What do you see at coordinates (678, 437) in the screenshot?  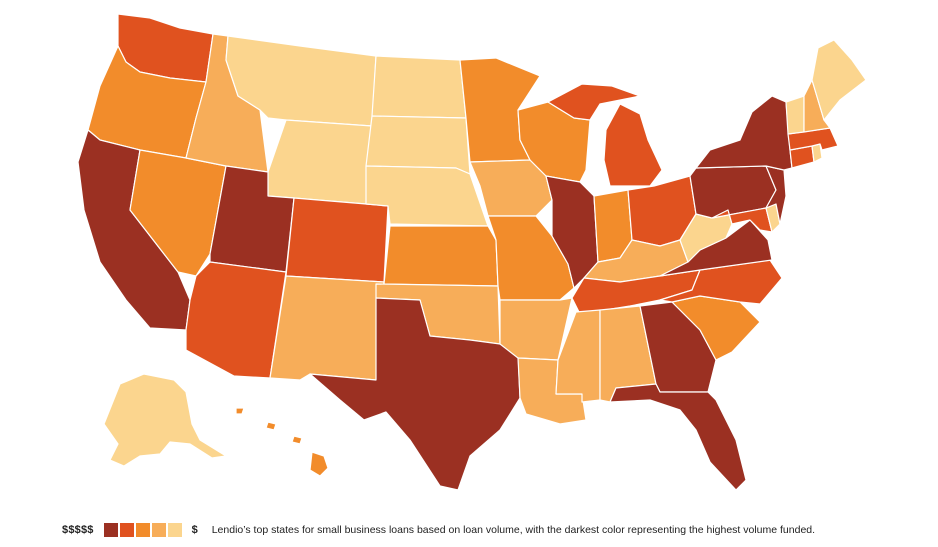 I see `state-florida` at bounding box center [678, 437].